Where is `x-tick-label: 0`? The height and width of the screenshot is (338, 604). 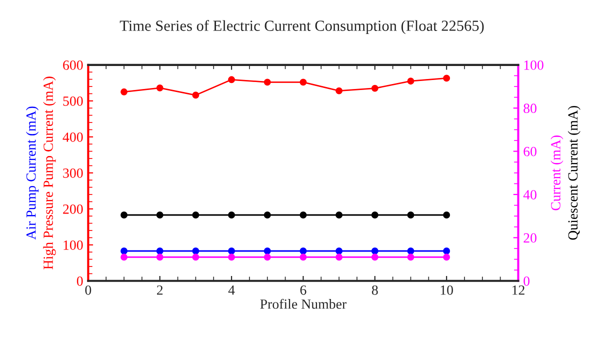 x-tick-label: 0 is located at coordinates (88, 290).